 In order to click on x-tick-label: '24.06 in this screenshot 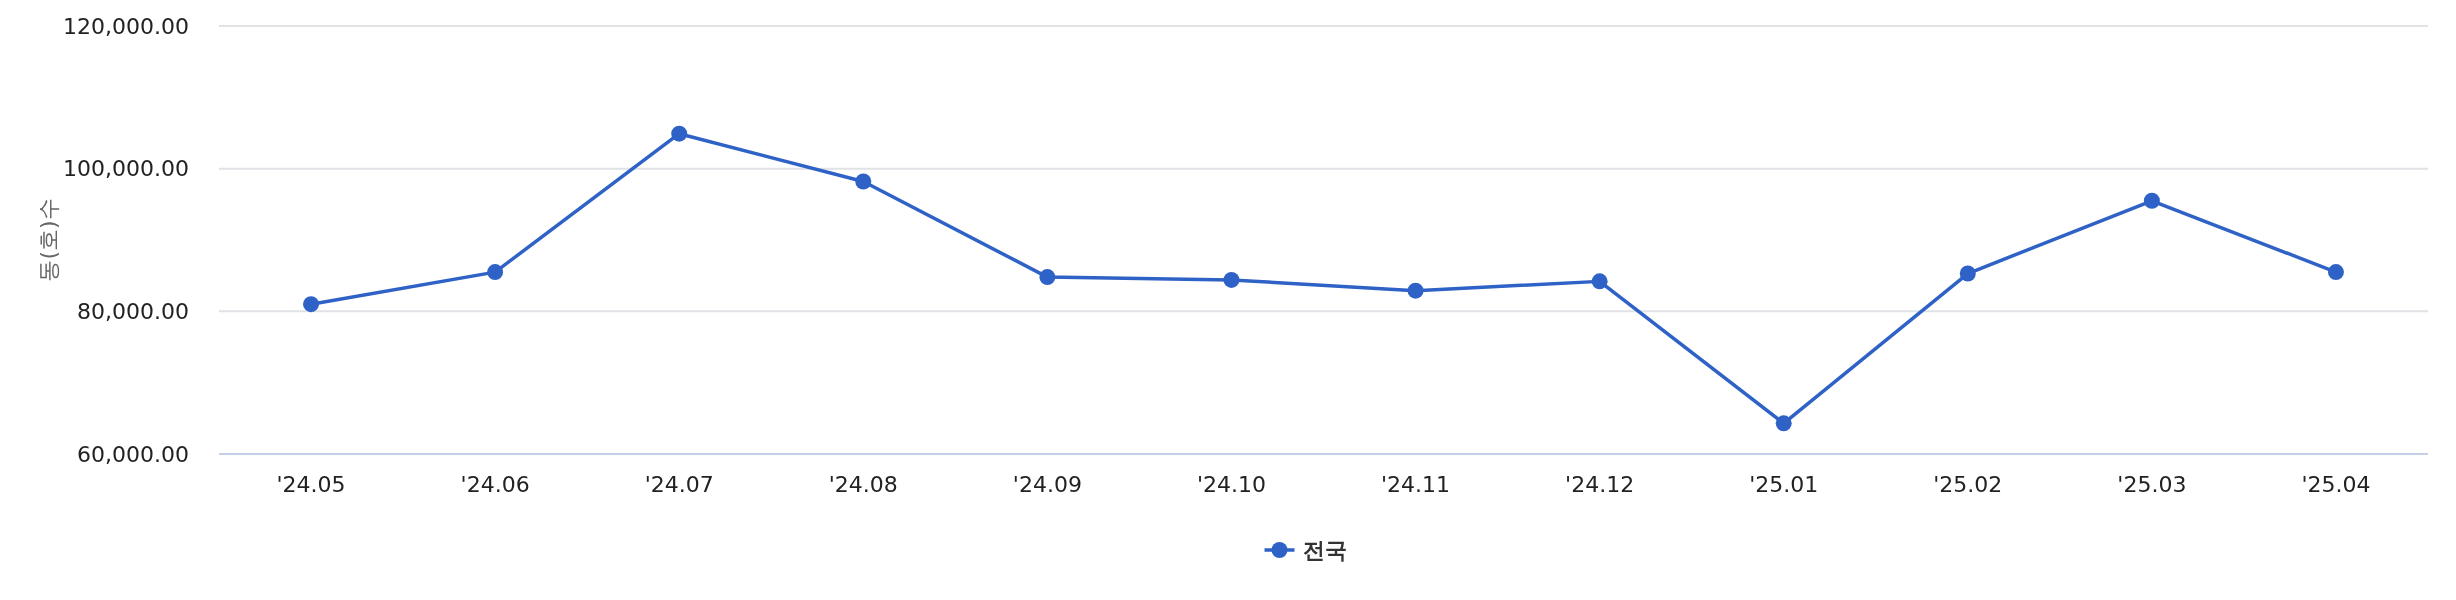, I will do `click(495, 484)`.